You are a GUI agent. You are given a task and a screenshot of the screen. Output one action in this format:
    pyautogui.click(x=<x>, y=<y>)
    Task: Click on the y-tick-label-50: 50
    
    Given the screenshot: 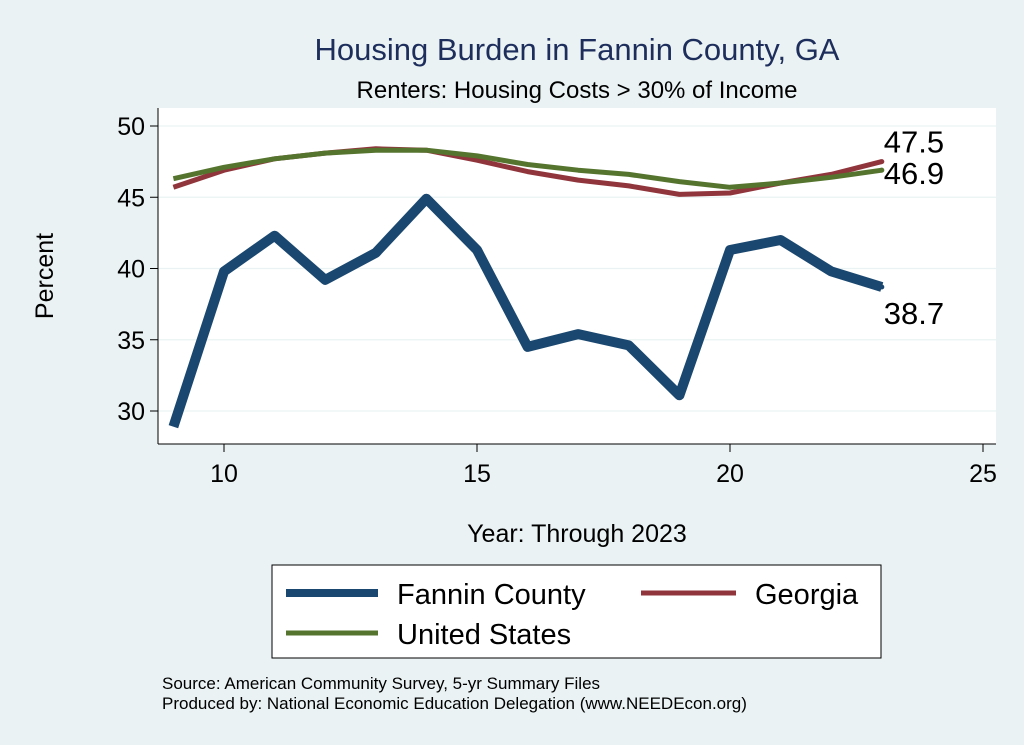 What is the action you would take?
    pyautogui.click(x=131, y=127)
    